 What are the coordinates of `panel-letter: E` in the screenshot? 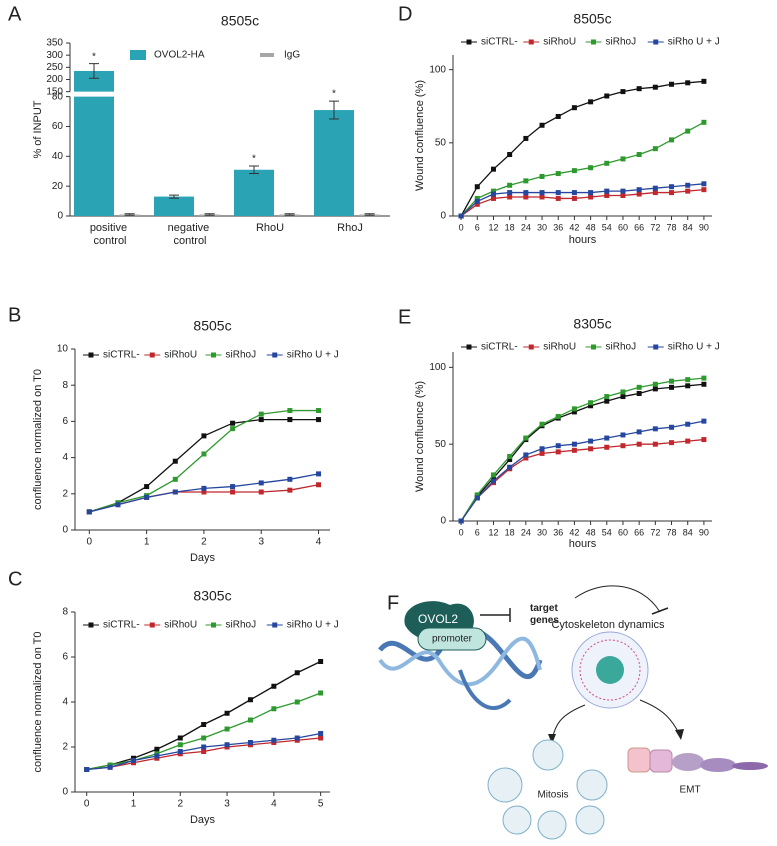 It's located at (404, 317).